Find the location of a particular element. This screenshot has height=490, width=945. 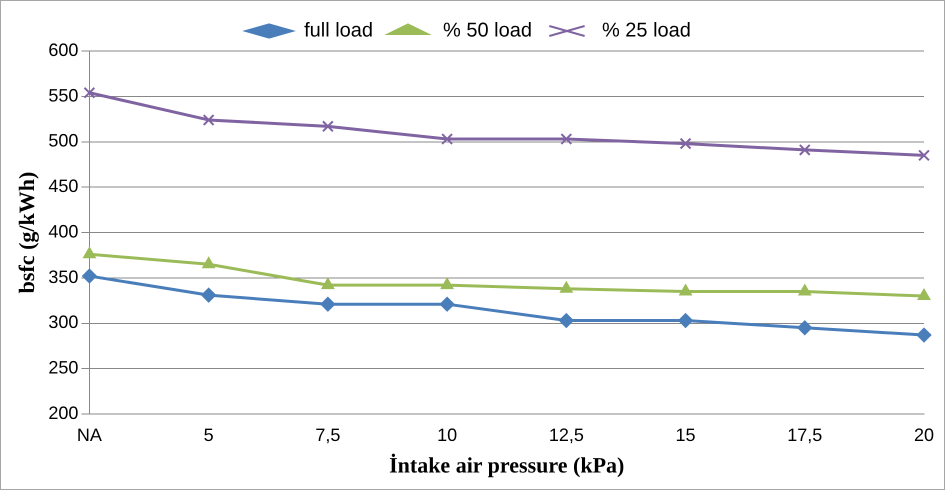

y-tick-label: 250 is located at coordinates (63, 368).